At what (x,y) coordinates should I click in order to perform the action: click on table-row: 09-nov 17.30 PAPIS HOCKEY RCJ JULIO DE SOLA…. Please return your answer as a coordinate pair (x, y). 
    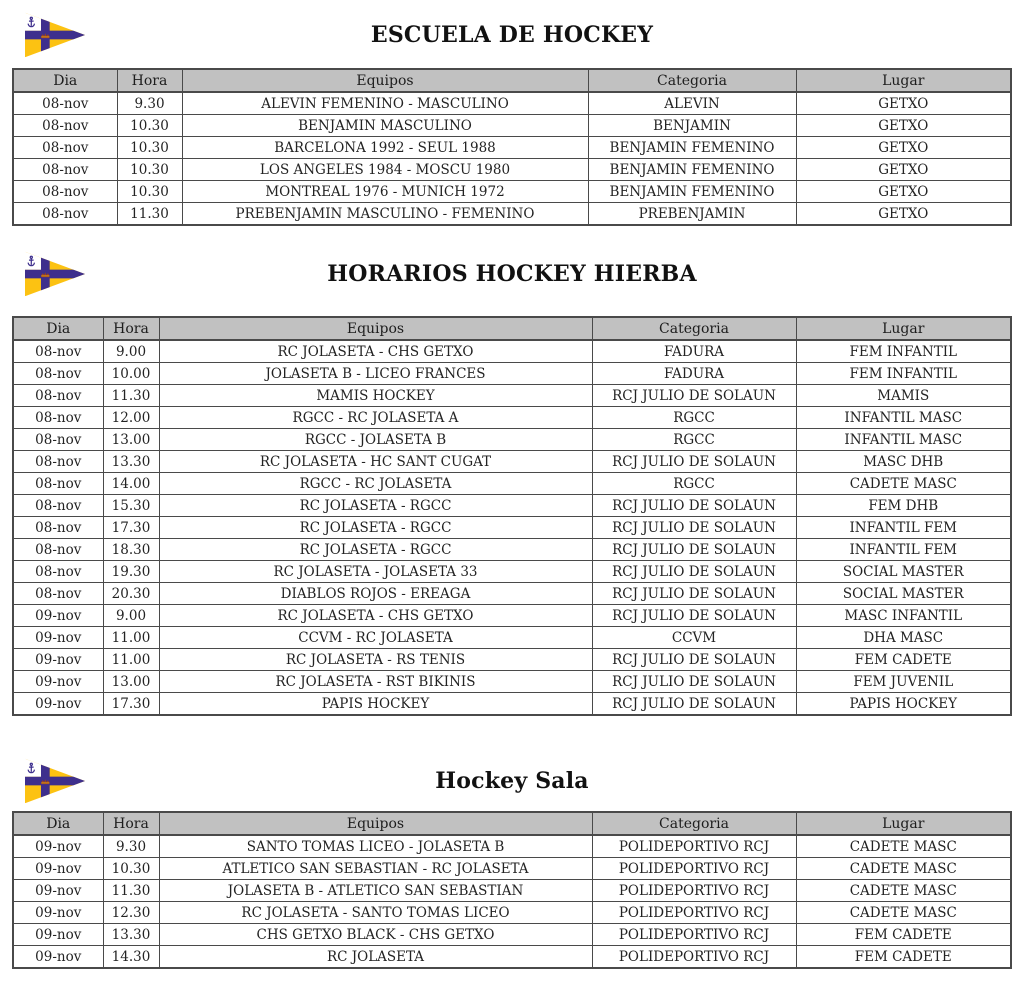
    Looking at the image, I should click on (512, 704).